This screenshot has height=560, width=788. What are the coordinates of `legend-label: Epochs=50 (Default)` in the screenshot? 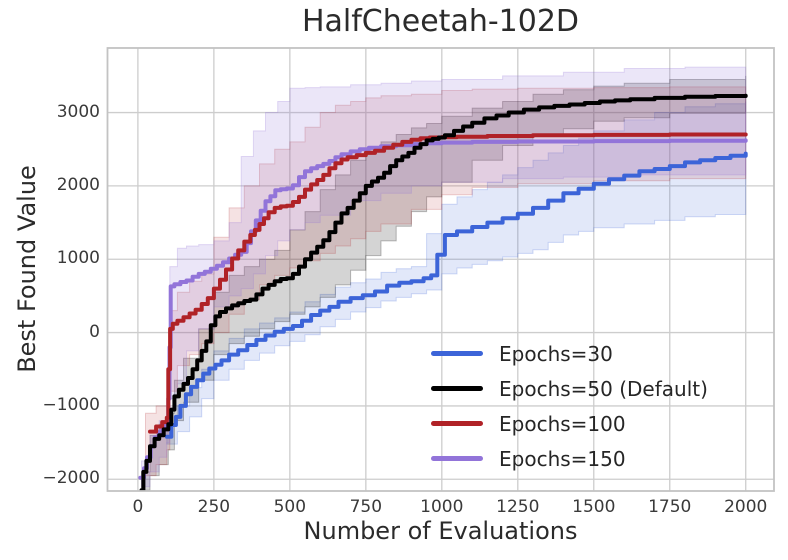 It's located at (603, 388).